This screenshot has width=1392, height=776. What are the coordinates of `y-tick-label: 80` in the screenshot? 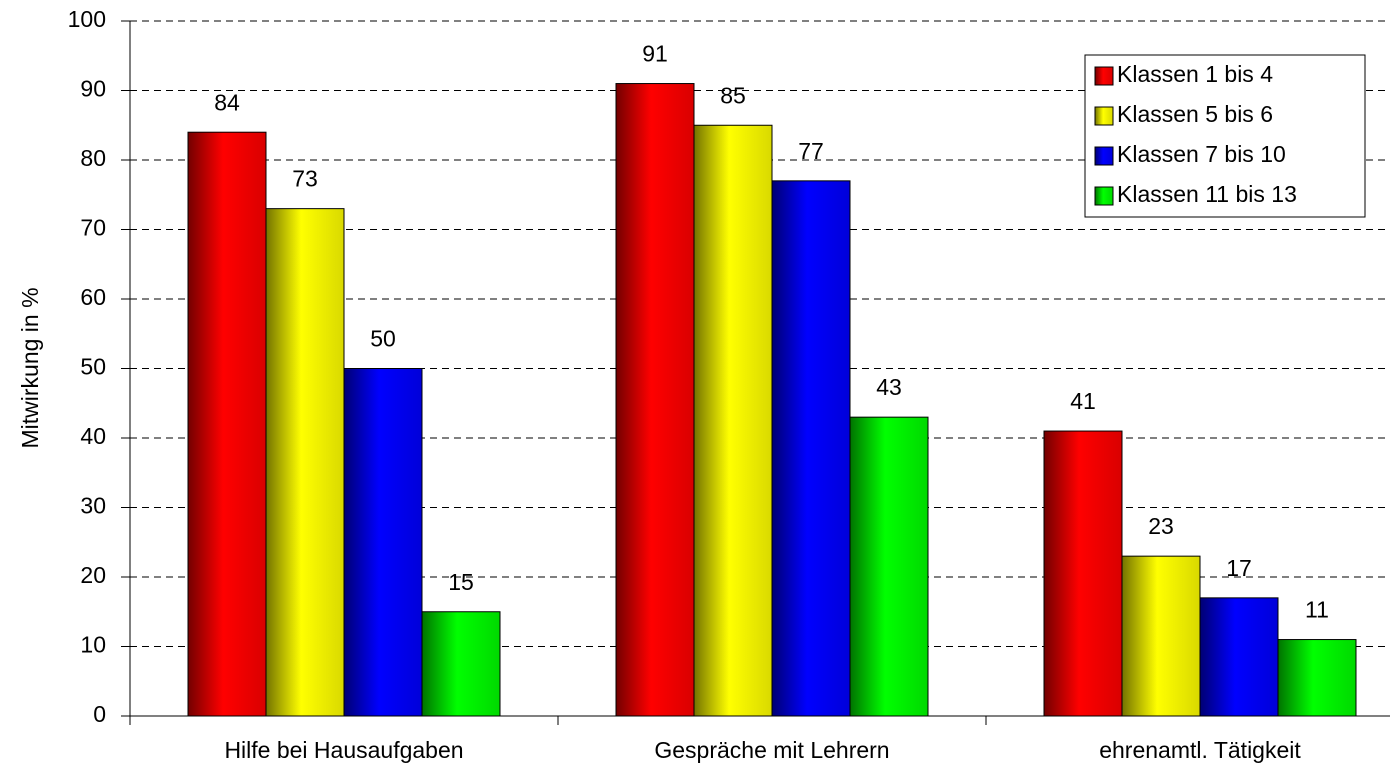 It's located at (93, 158).